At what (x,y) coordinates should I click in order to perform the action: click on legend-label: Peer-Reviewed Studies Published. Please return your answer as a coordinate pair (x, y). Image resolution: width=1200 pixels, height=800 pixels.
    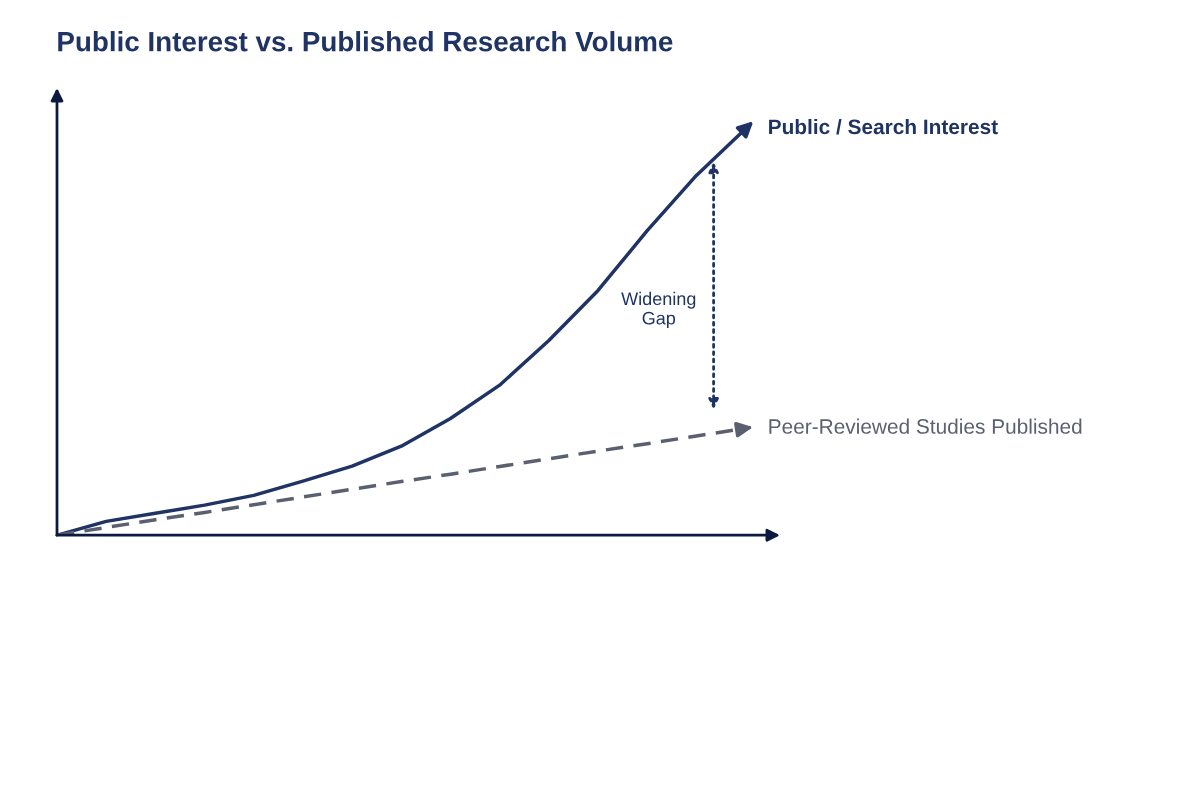
    Looking at the image, I should click on (925, 426).